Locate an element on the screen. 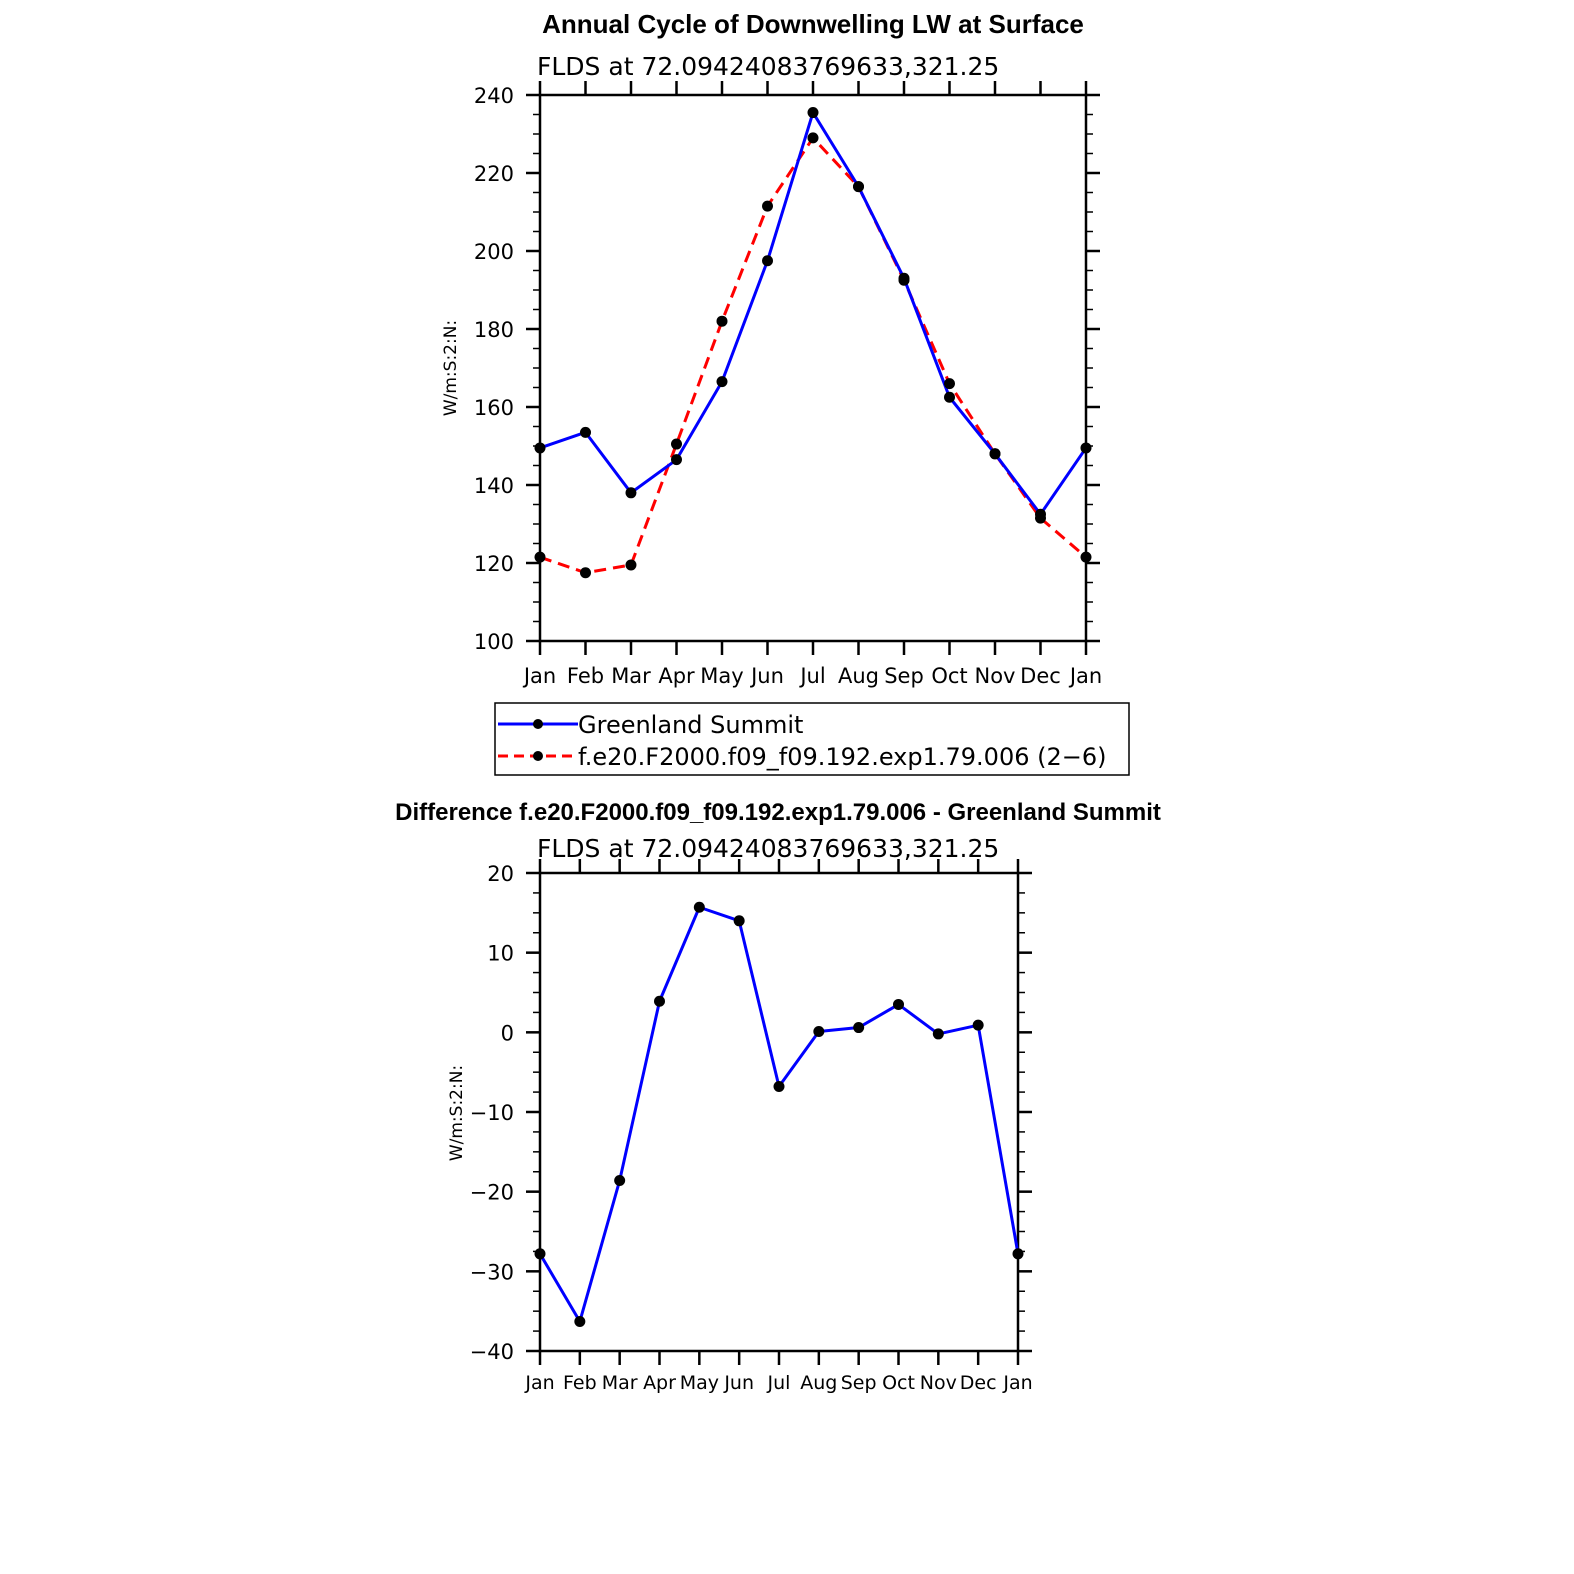 The width and height of the screenshot is (1574, 1574). chart2-ytick-label: −40 is located at coordinates (492, 1352).